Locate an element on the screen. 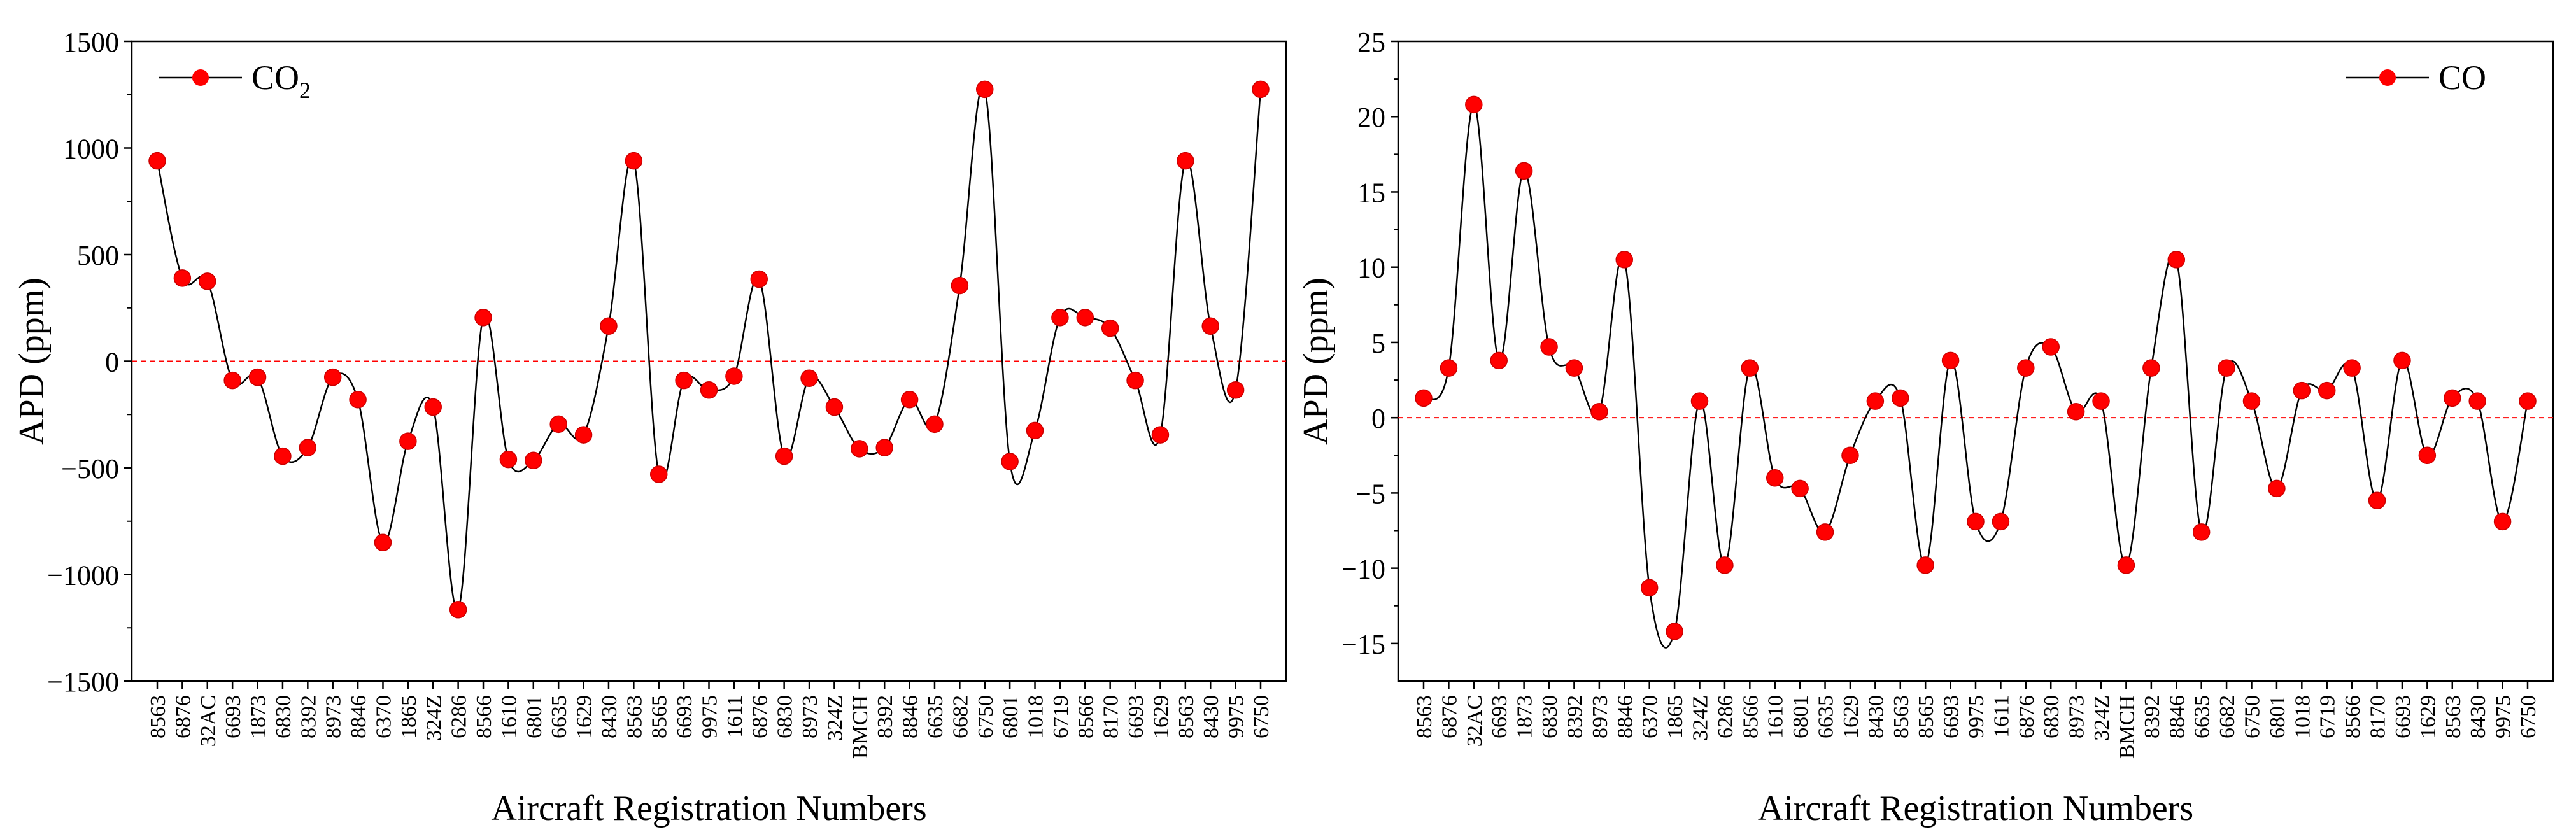 The height and width of the screenshot is (839, 2576). x-tick-label-co2: 9975 is located at coordinates (1237, 716).